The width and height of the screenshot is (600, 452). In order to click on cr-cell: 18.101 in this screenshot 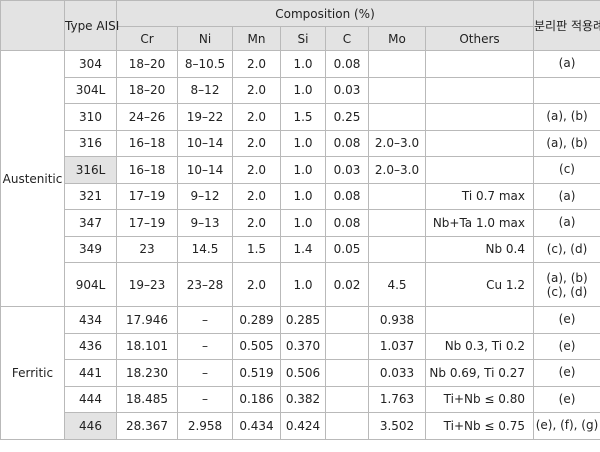, I will do `click(147, 346)`.